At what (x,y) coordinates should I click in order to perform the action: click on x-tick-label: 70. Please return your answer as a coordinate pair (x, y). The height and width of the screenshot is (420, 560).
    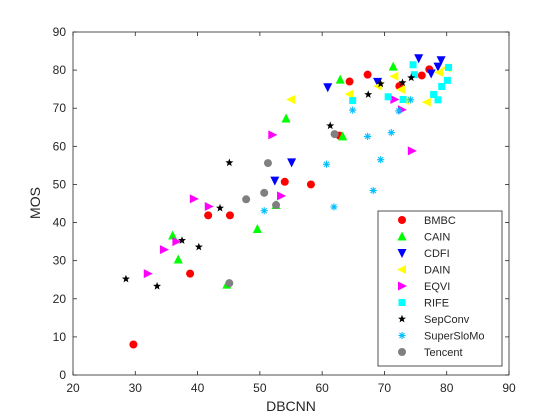
    Looking at the image, I should click on (385, 388).